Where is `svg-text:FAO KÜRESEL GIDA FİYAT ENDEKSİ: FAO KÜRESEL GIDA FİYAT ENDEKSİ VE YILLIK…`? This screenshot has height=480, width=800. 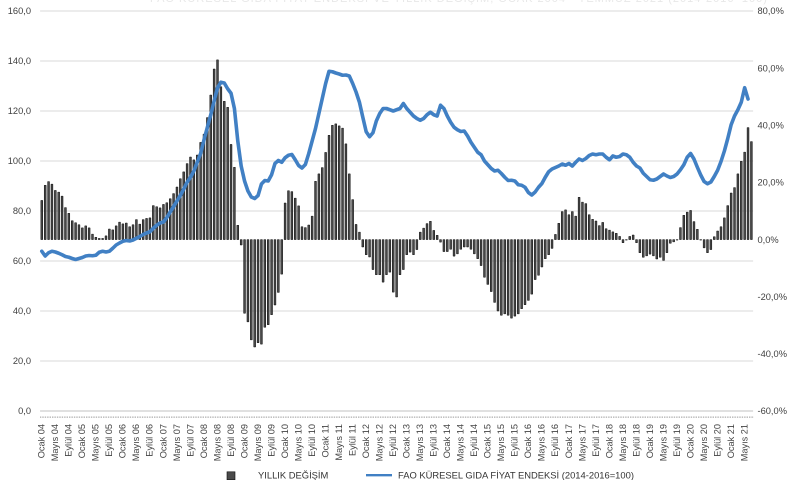
svg-text:FAO KÜRESEL GIDA FİYAT ENDEKSİ: FAO KÜRESEL GIDA FİYAT ENDEKSİ VE YILLIK… is located at coordinates (459, 2).